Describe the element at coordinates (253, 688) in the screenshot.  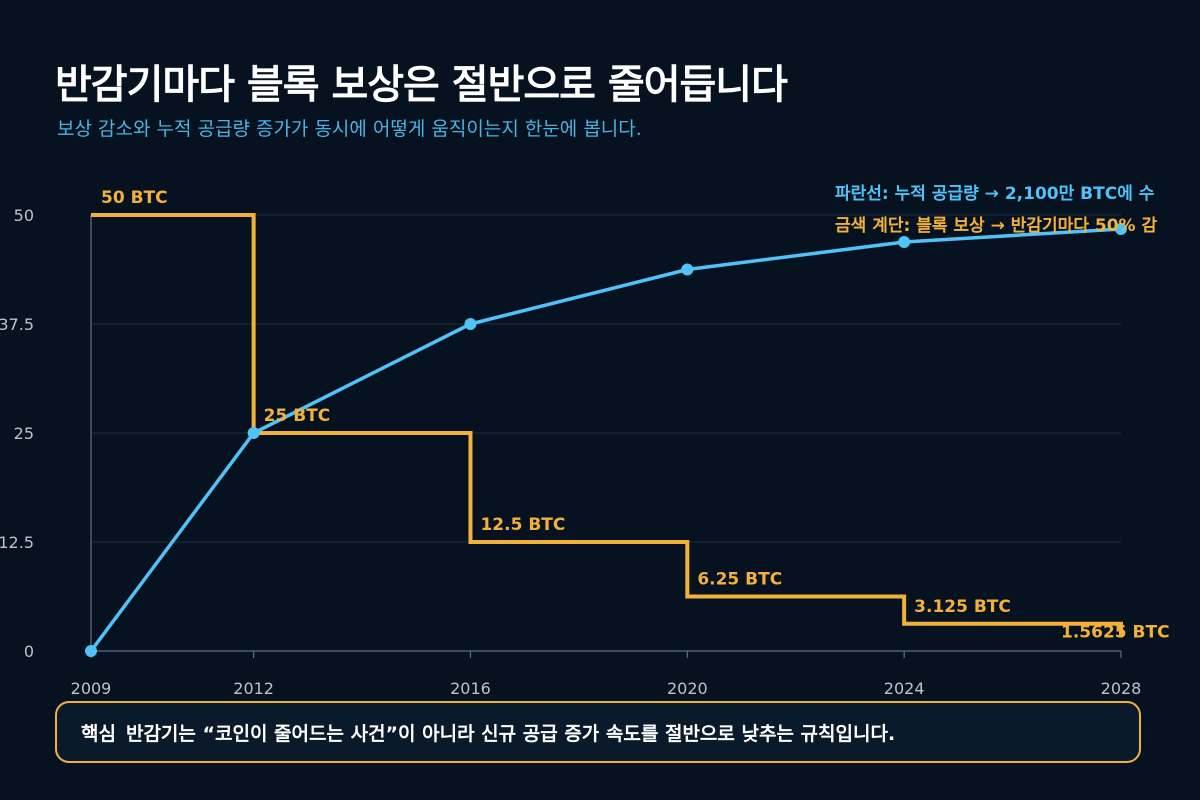
I see `x-tick-label: 2012` at that location.